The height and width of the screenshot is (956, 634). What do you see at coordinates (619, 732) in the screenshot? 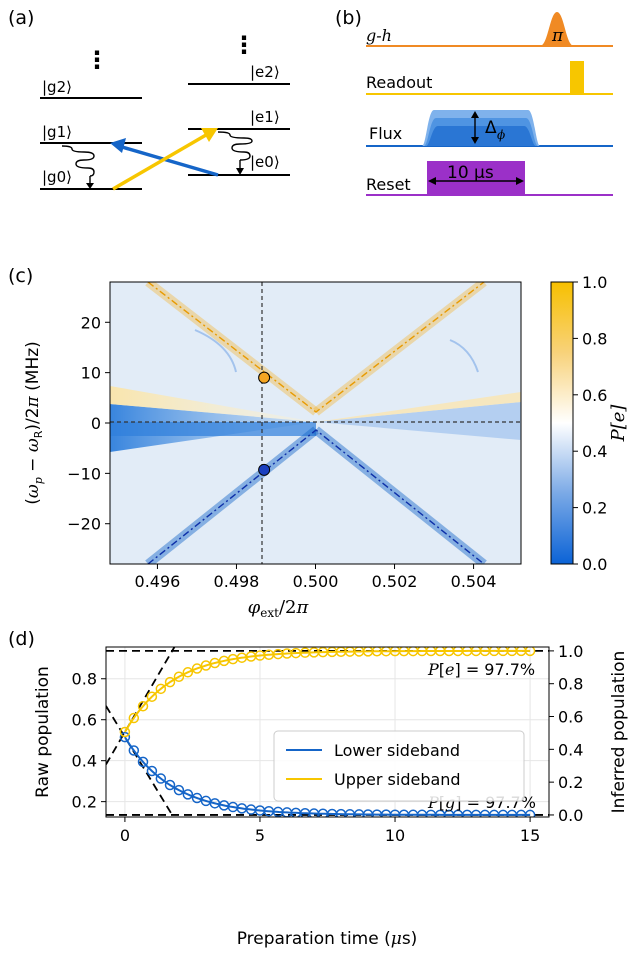
I see `plot-d-y2label: Inferred population` at bounding box center [619, 732].